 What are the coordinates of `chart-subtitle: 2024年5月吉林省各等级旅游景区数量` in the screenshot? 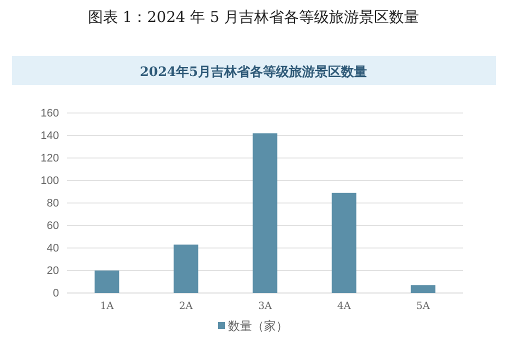 It's located at (254, 72).